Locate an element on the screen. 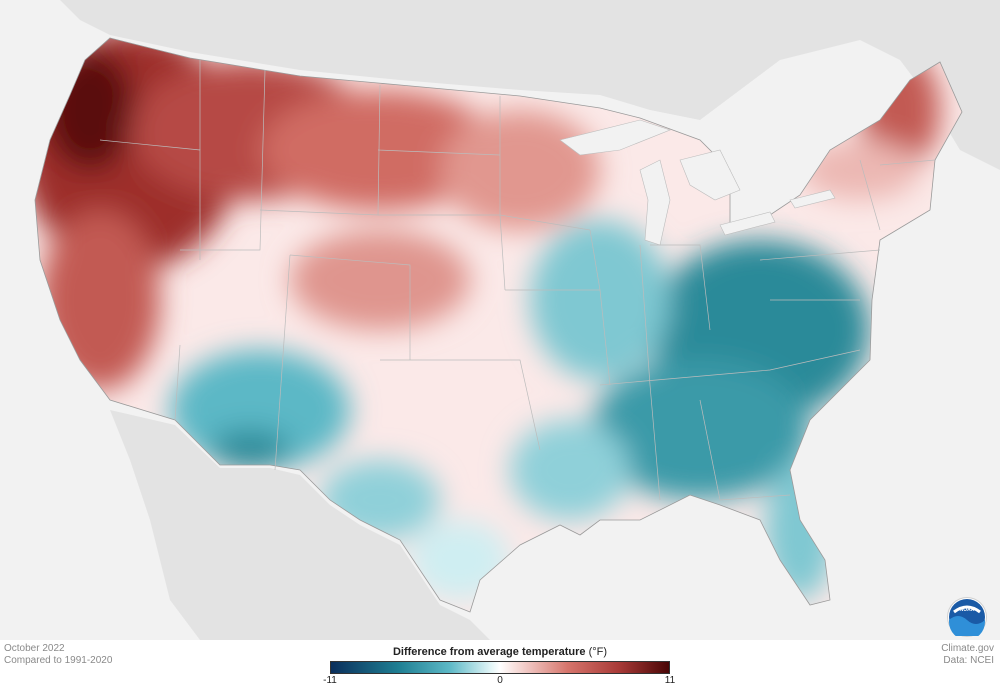 The image size is (1000, 690). map-caption-right: Climate.gov Data: NCEI is located at coordinates (967, 655).